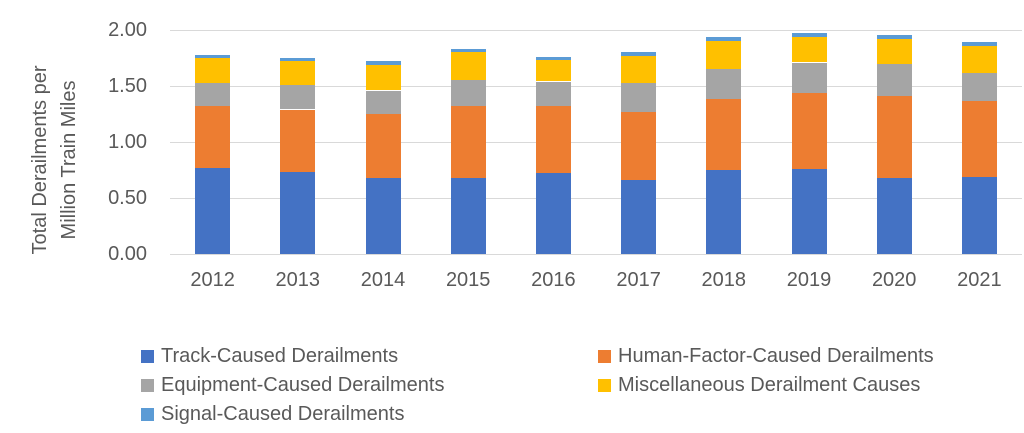  I want to click on bar-segment-2012-signal-caused, so click(213, 56).